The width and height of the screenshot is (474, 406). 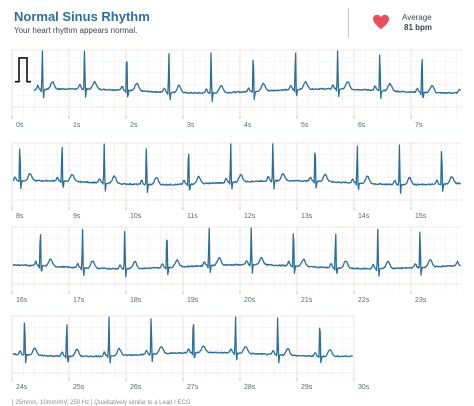 What do you see at coordinates (417, 17) in the screenshot?
I see `average-label: Average` at bounding box center [417, 17].